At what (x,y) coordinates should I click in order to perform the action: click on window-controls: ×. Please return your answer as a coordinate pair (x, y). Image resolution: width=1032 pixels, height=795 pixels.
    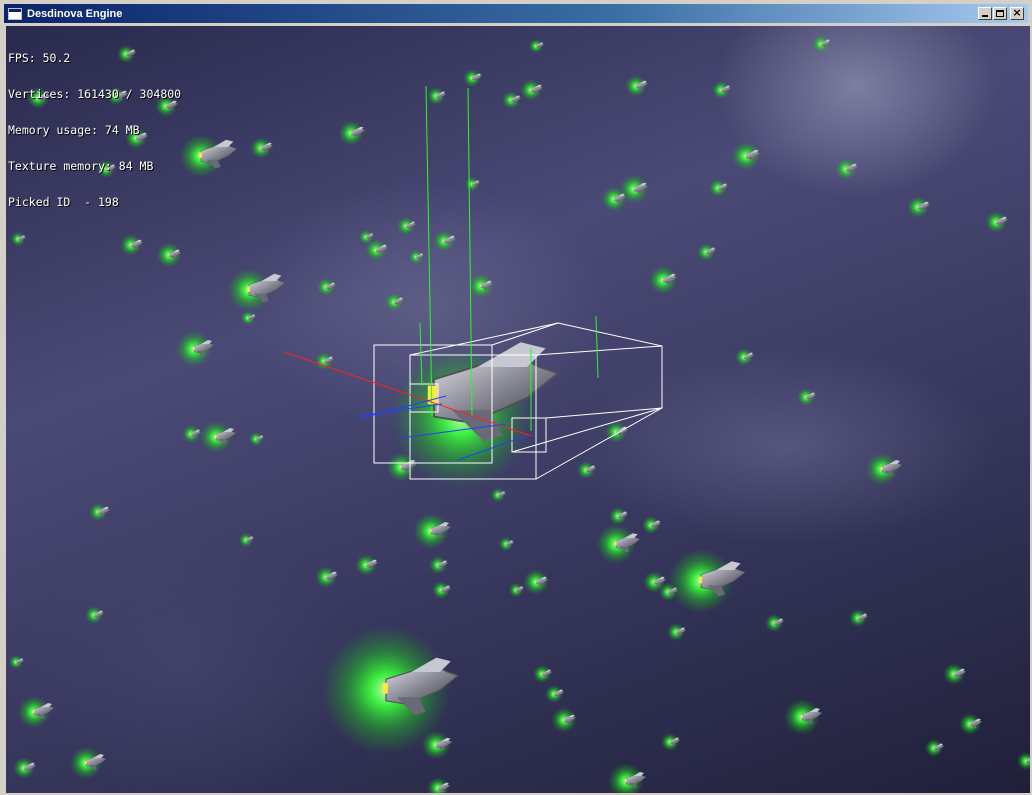
    Looking at the image, I should click on (1000, 13).